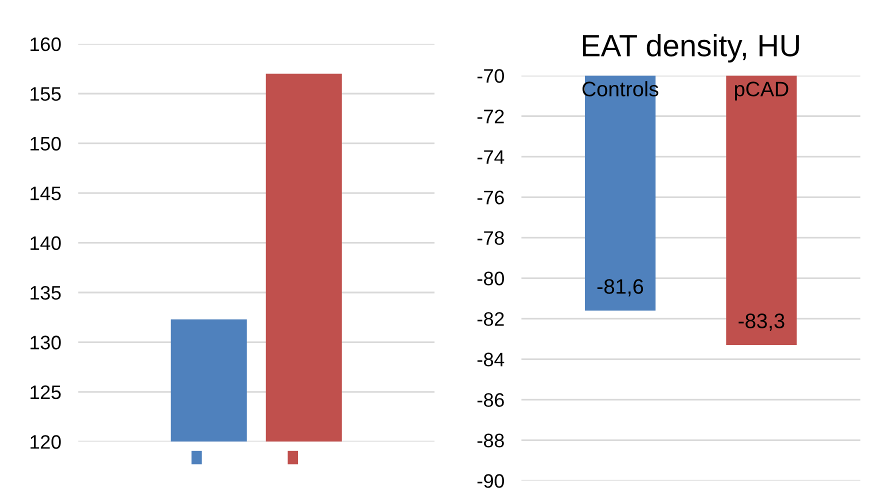 The width and height of the screenshot is (869, 488). What do you see at coordinates (45, 392) in the screenshot?
I see `y-tick-label: 125` at bounding box center [45, 392].